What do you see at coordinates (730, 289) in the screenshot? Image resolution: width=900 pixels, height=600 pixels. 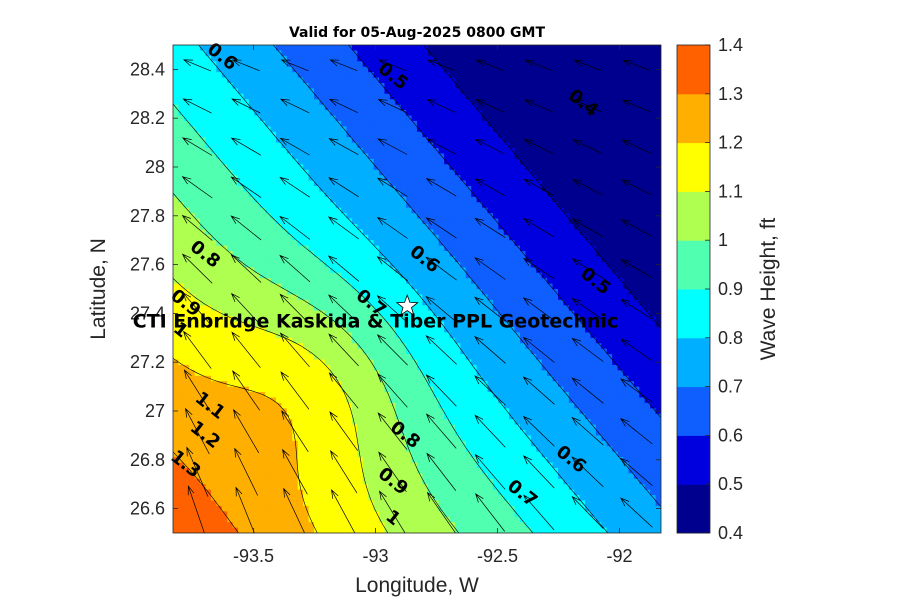 I see `colorbar-tick-label: 0.9` at bounding box center [730, 289].